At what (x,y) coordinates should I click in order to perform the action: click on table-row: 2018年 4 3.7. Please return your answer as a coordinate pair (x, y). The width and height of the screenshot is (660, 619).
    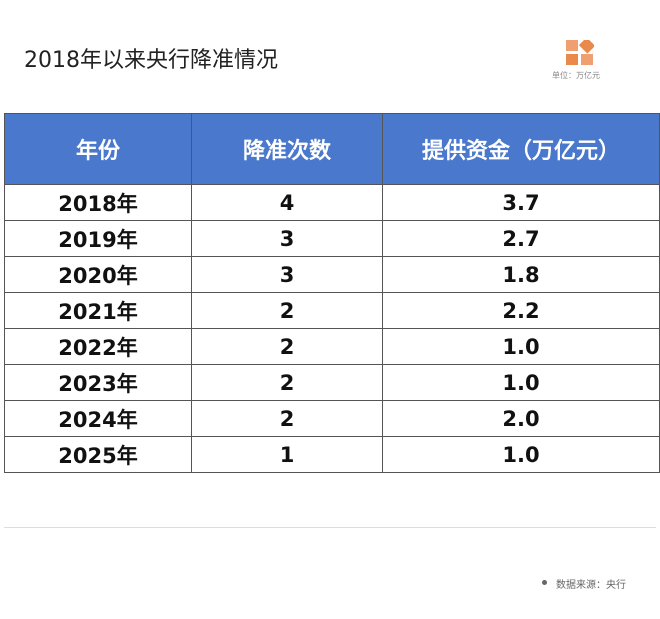
    Looking at the image, I should click on (332, 202).